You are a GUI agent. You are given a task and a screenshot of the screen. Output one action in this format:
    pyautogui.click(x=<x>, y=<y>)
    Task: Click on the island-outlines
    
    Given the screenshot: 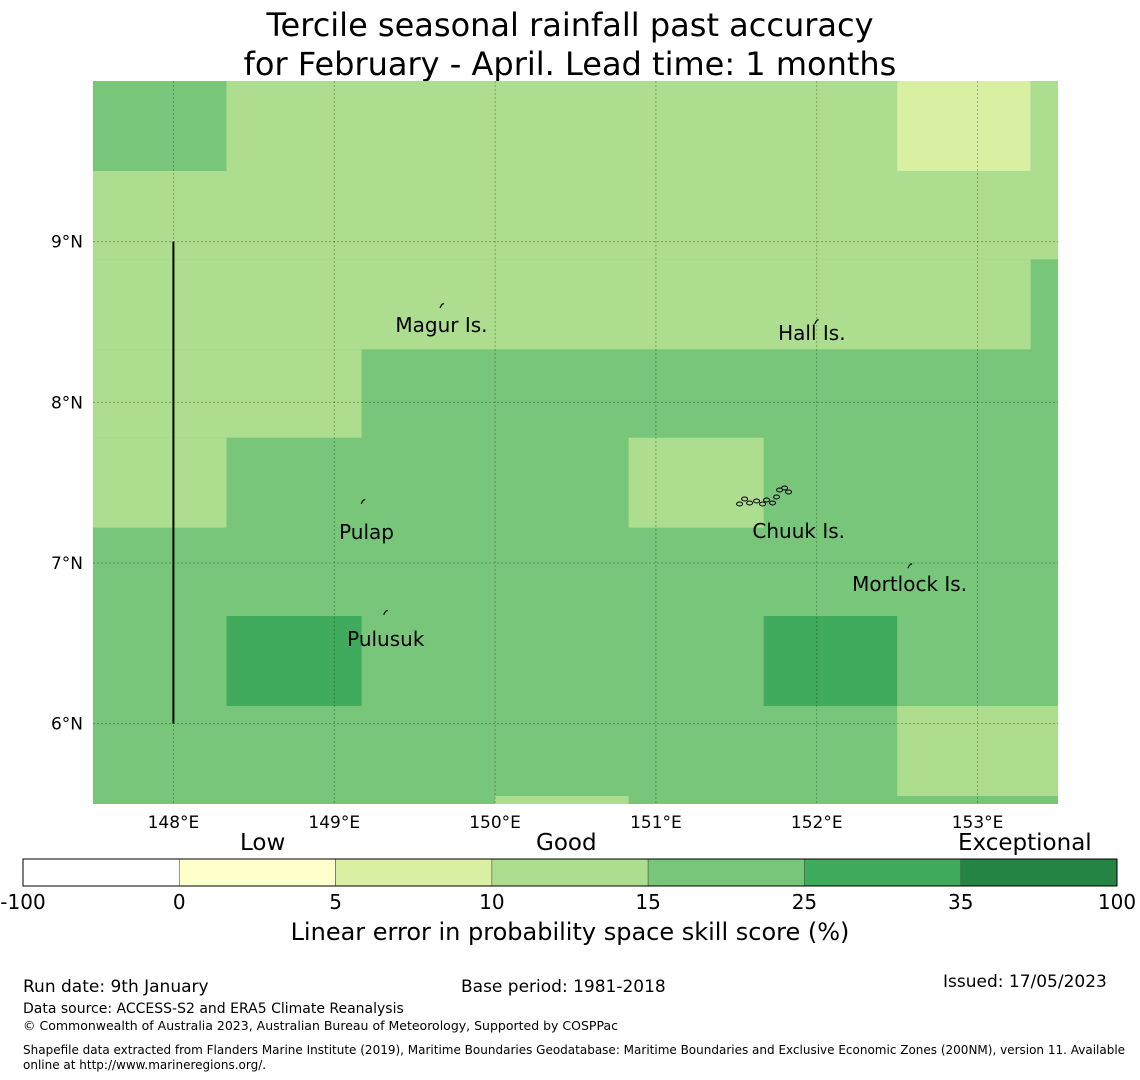 What is the action you would take?
    pyautogui.click(x=636, y=459)
    